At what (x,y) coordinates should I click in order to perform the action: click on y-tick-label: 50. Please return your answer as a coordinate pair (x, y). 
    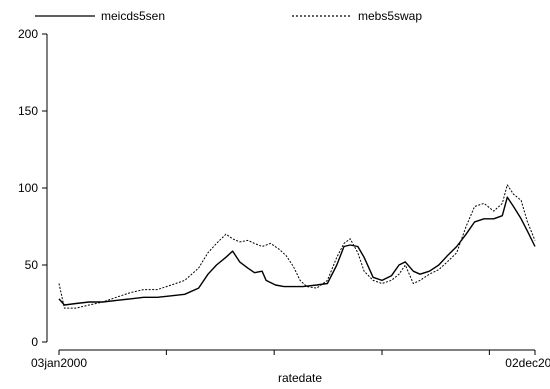
    Looking at the image, I should click on (32, 265).